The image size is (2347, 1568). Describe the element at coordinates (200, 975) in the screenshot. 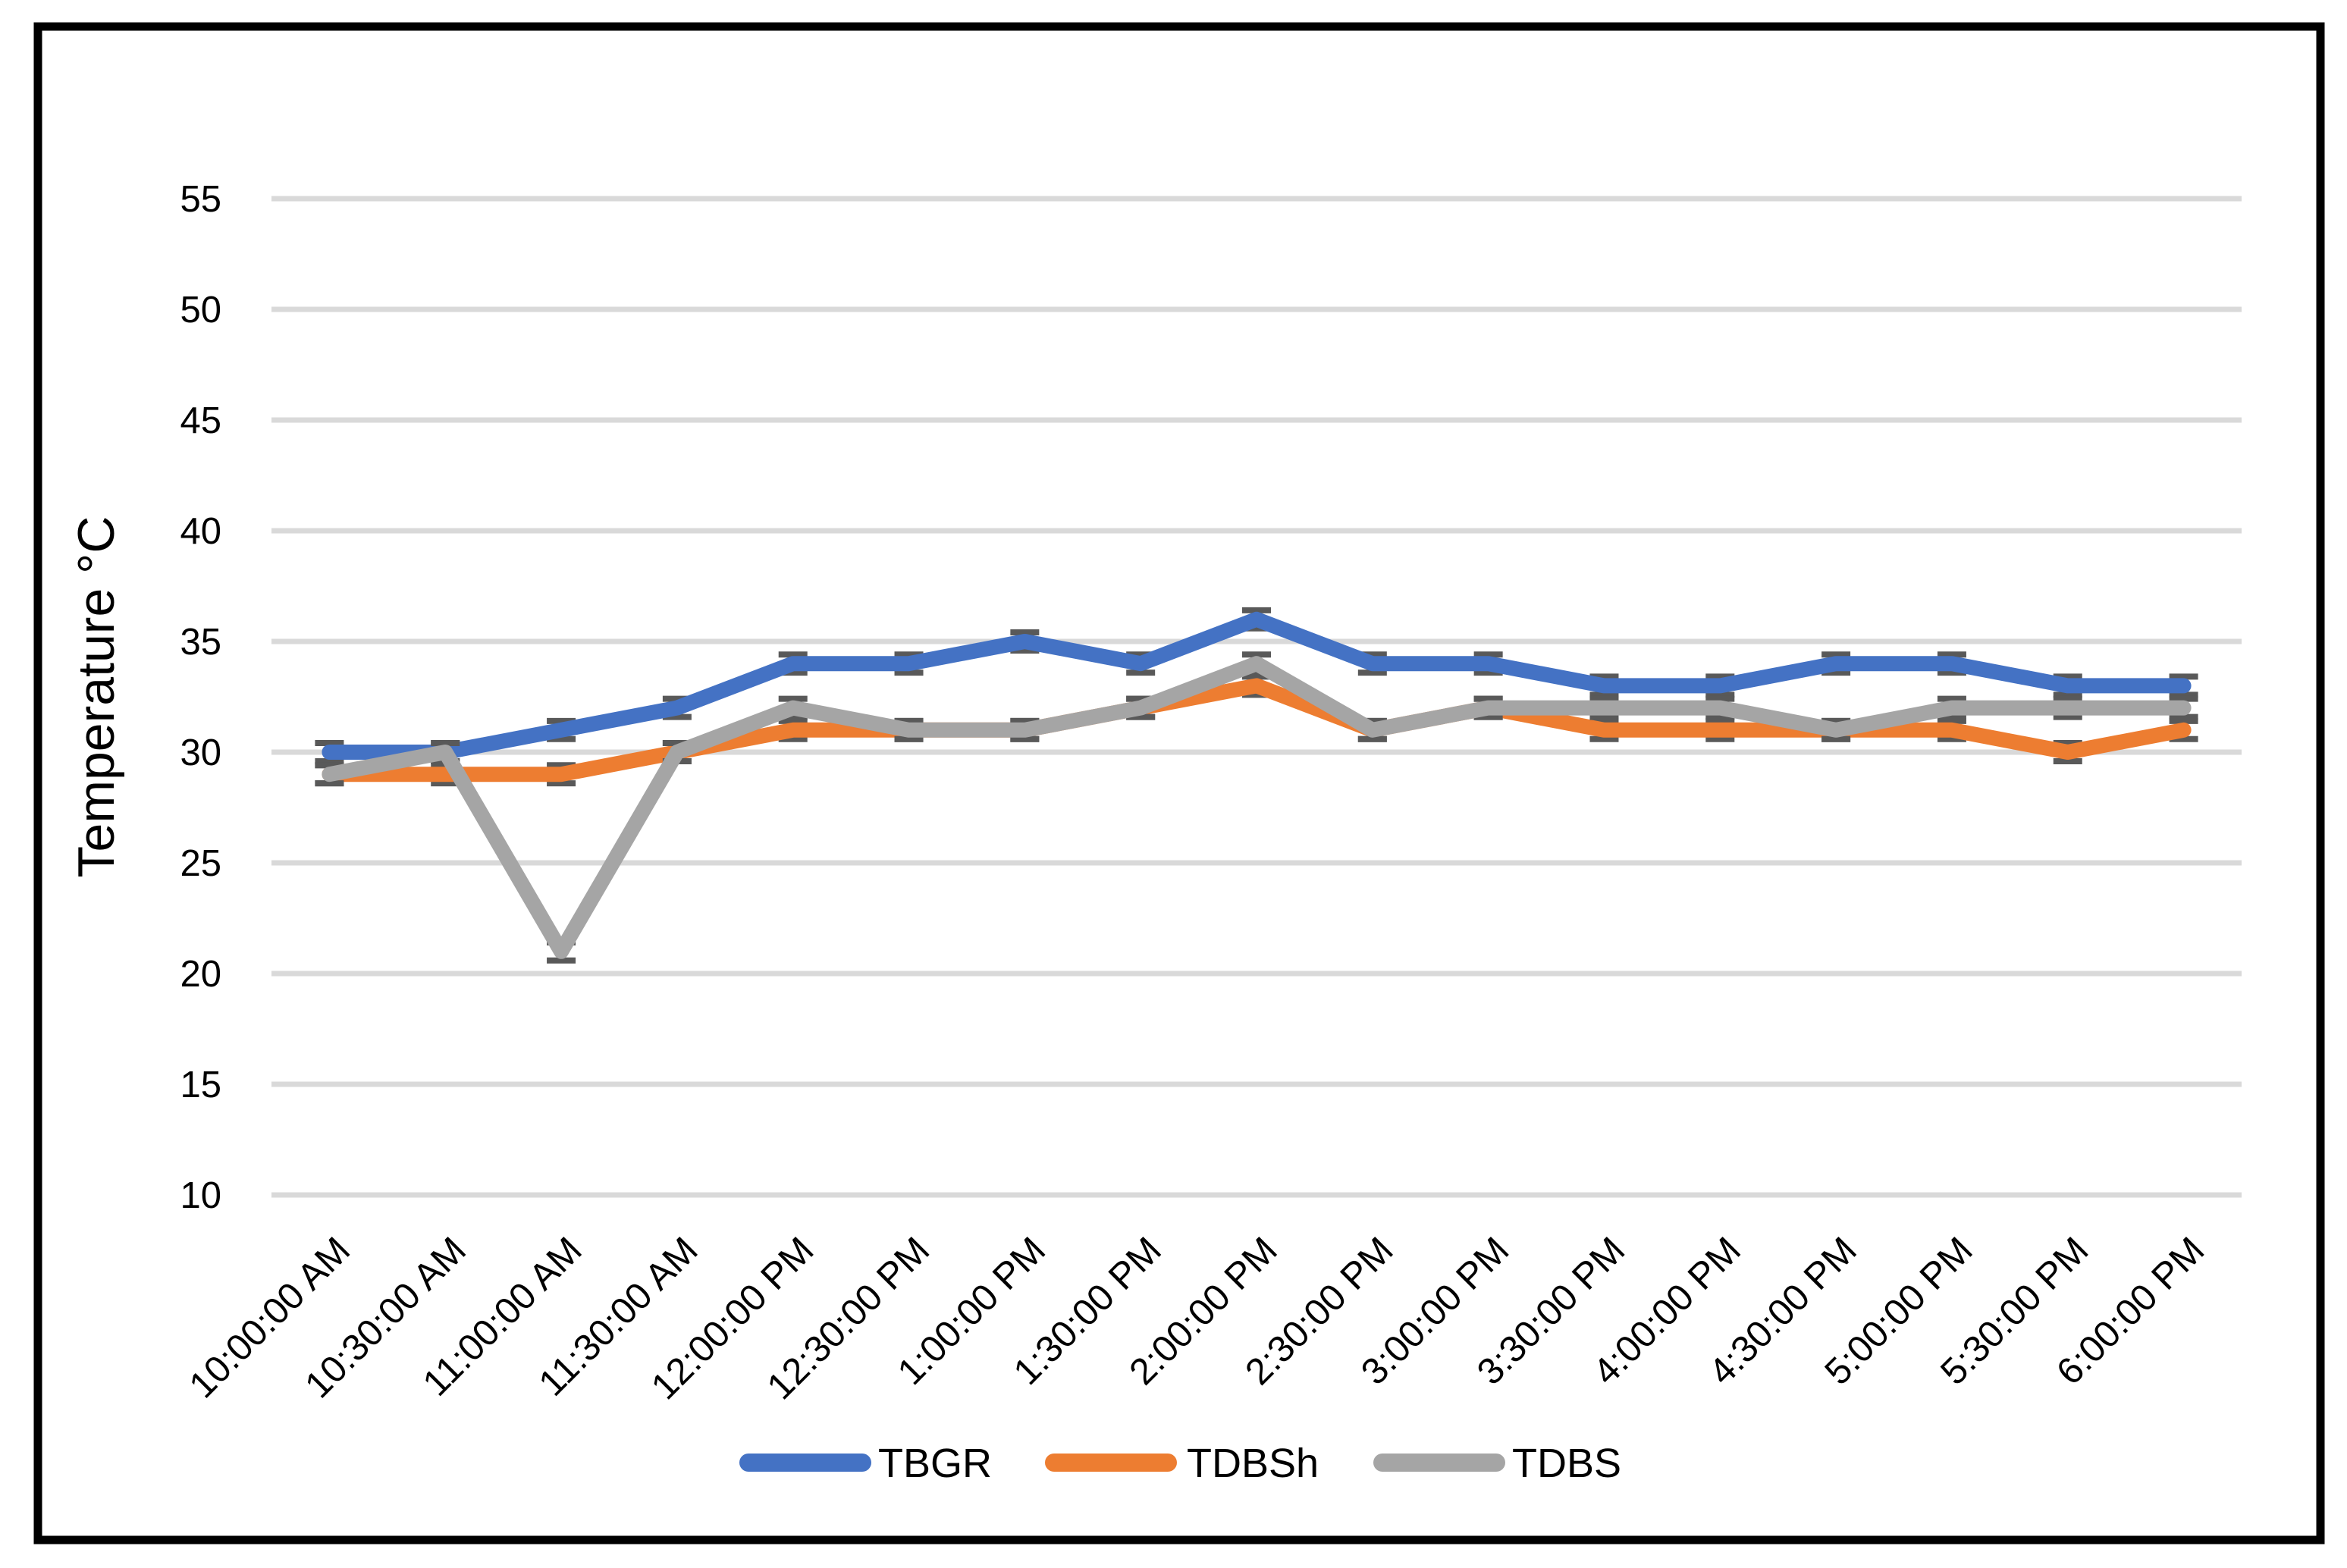

I see `y-tick-label: 20` at that location.